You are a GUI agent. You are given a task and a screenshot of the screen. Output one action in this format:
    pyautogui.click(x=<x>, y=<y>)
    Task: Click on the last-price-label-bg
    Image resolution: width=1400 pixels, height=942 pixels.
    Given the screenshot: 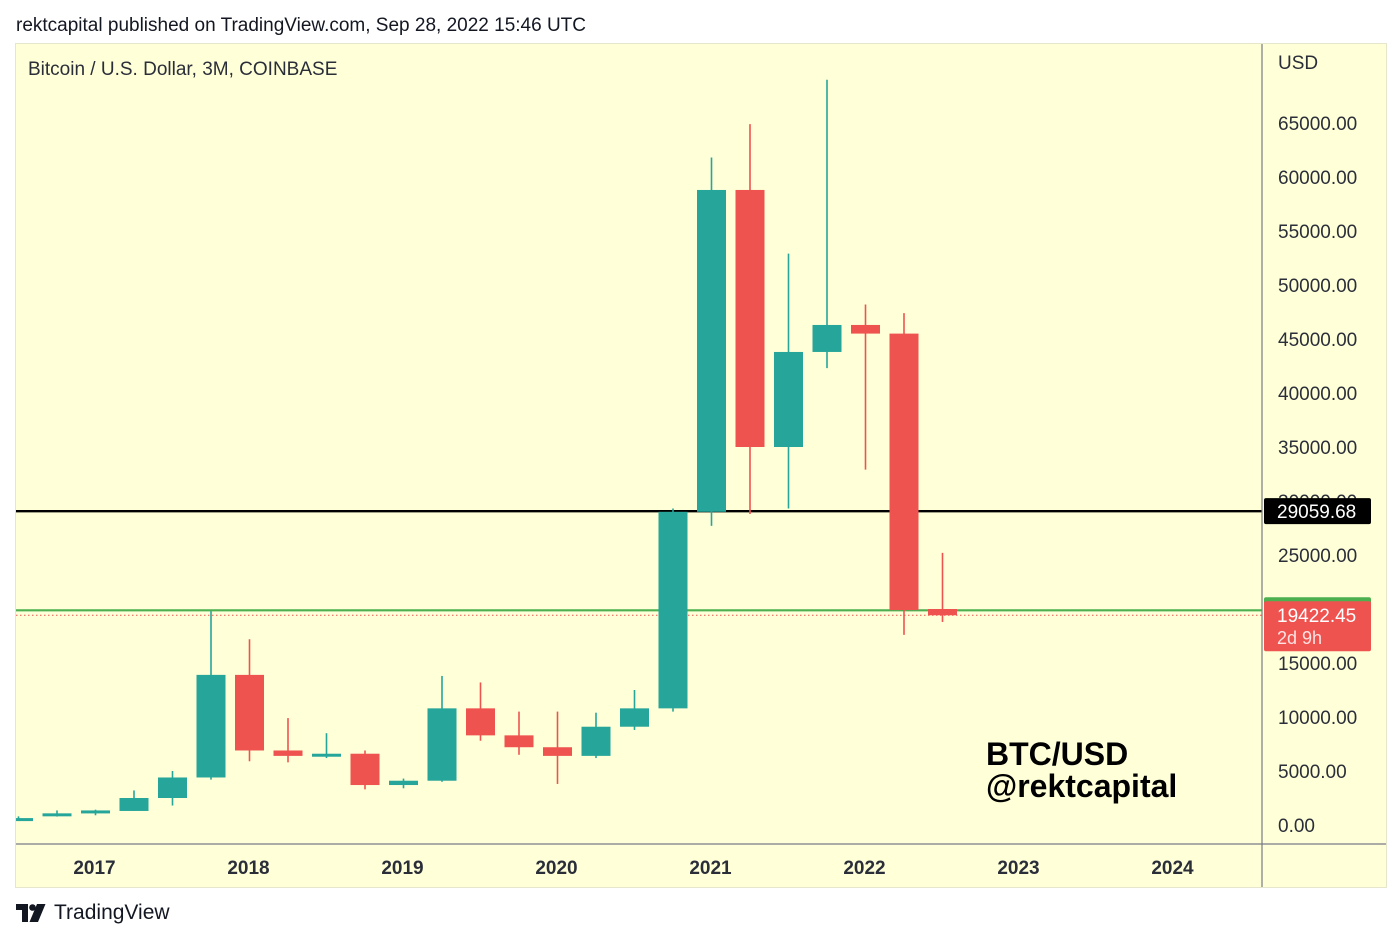 What is the action you would take?
    pyautogui.click(x=1317, y=626)
    